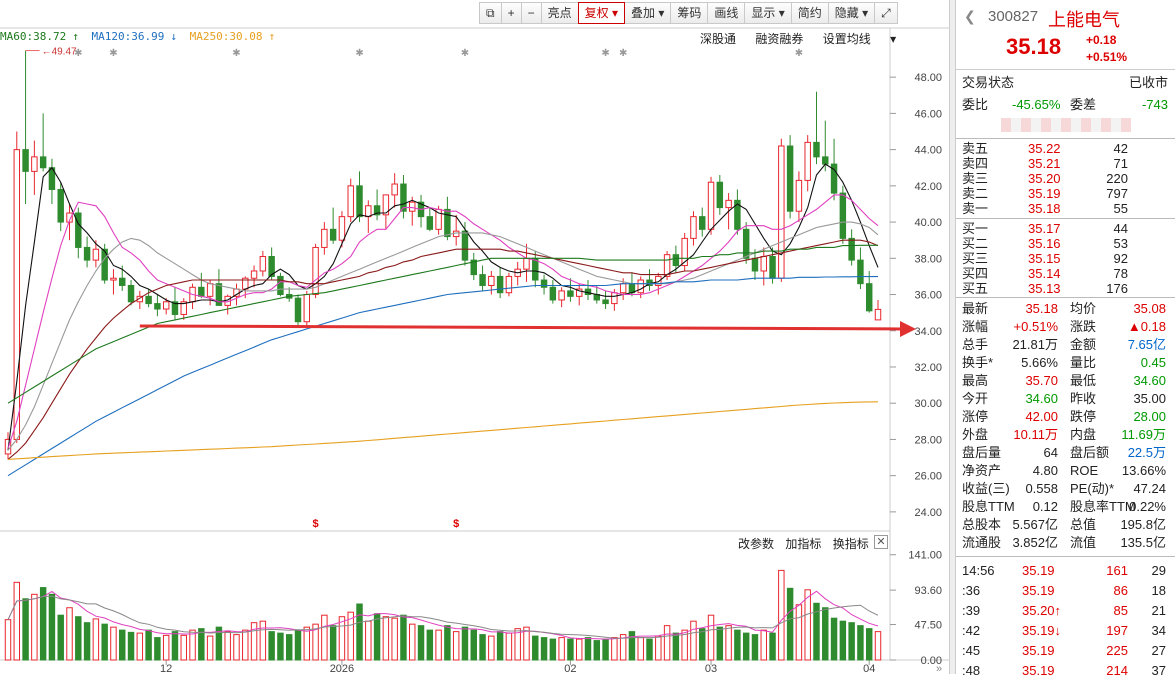  I want to click on hide-button: 隐藏 ▾, so click(851, 13).